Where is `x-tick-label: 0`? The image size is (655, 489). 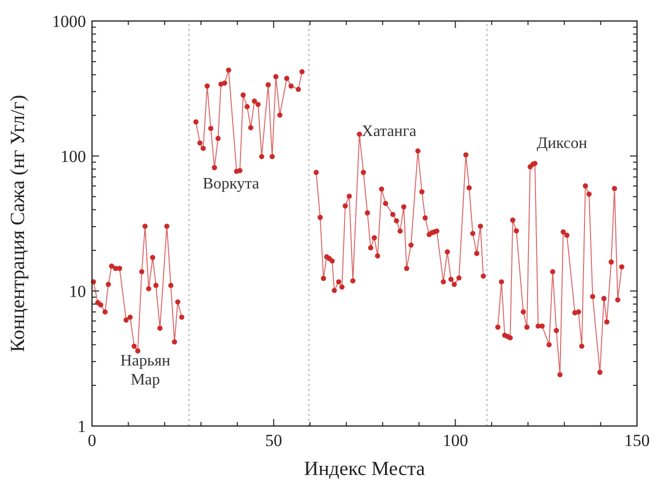 x-tick-label: 0 is located at coordinates (92, 440).